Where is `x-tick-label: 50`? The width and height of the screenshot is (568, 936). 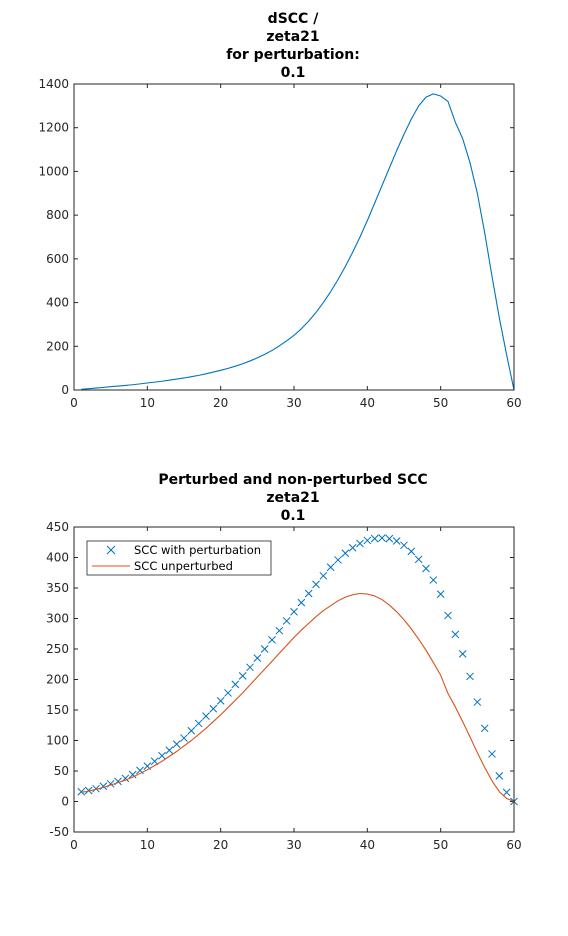 x-tick-label: 50 is located at coordinates (440, 845).